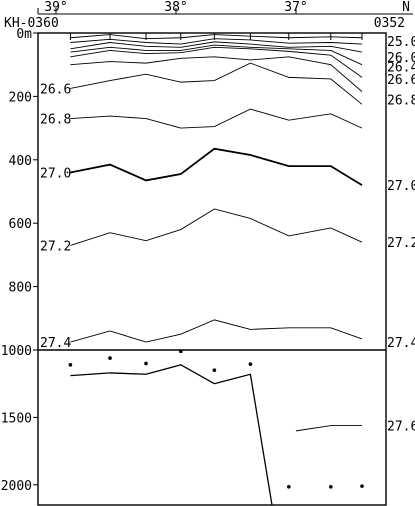  I want to click on depth-tick-label: 2000, so click(16, 486).